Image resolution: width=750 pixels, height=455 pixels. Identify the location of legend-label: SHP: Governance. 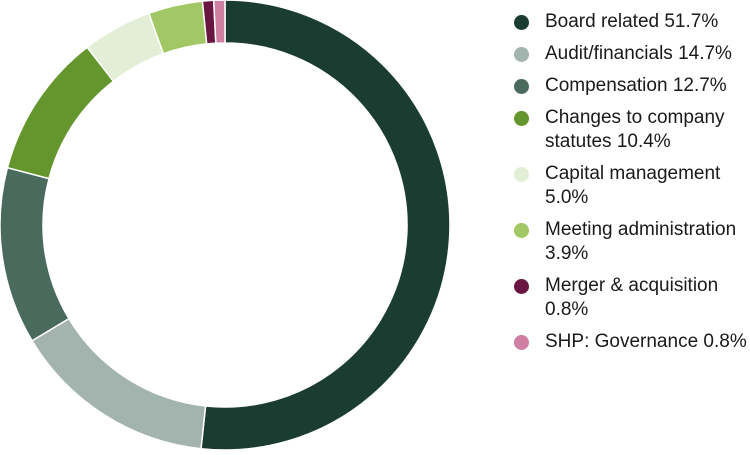
(622, 341).